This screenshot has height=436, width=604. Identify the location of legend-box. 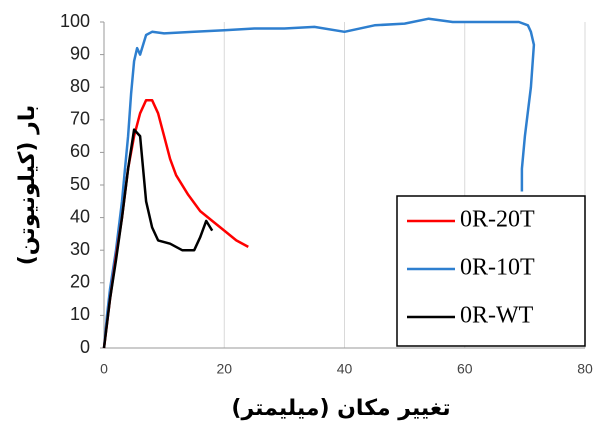
(491, 271).